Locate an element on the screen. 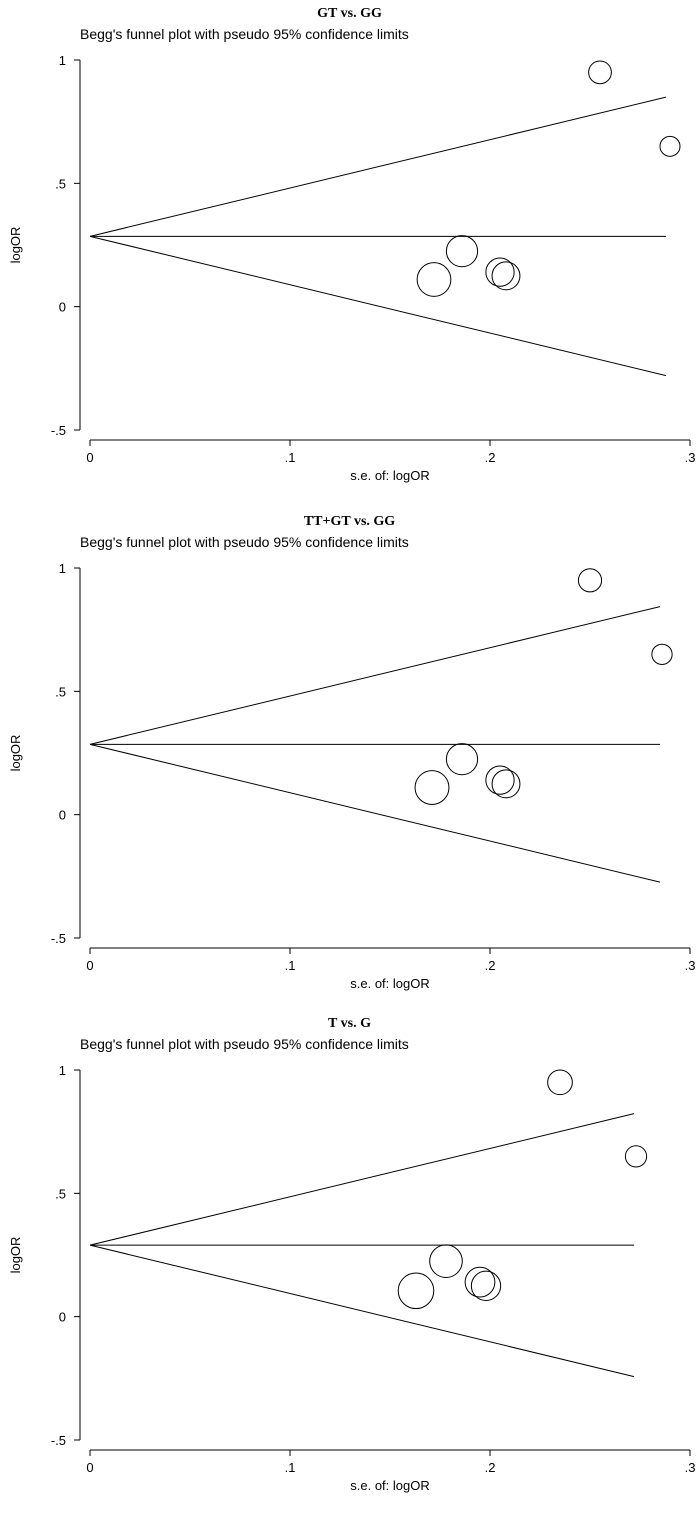 The width and height of the screenshot is (699, 1515). chart-title: GT vs. GG is located at coordinates (349, 13).